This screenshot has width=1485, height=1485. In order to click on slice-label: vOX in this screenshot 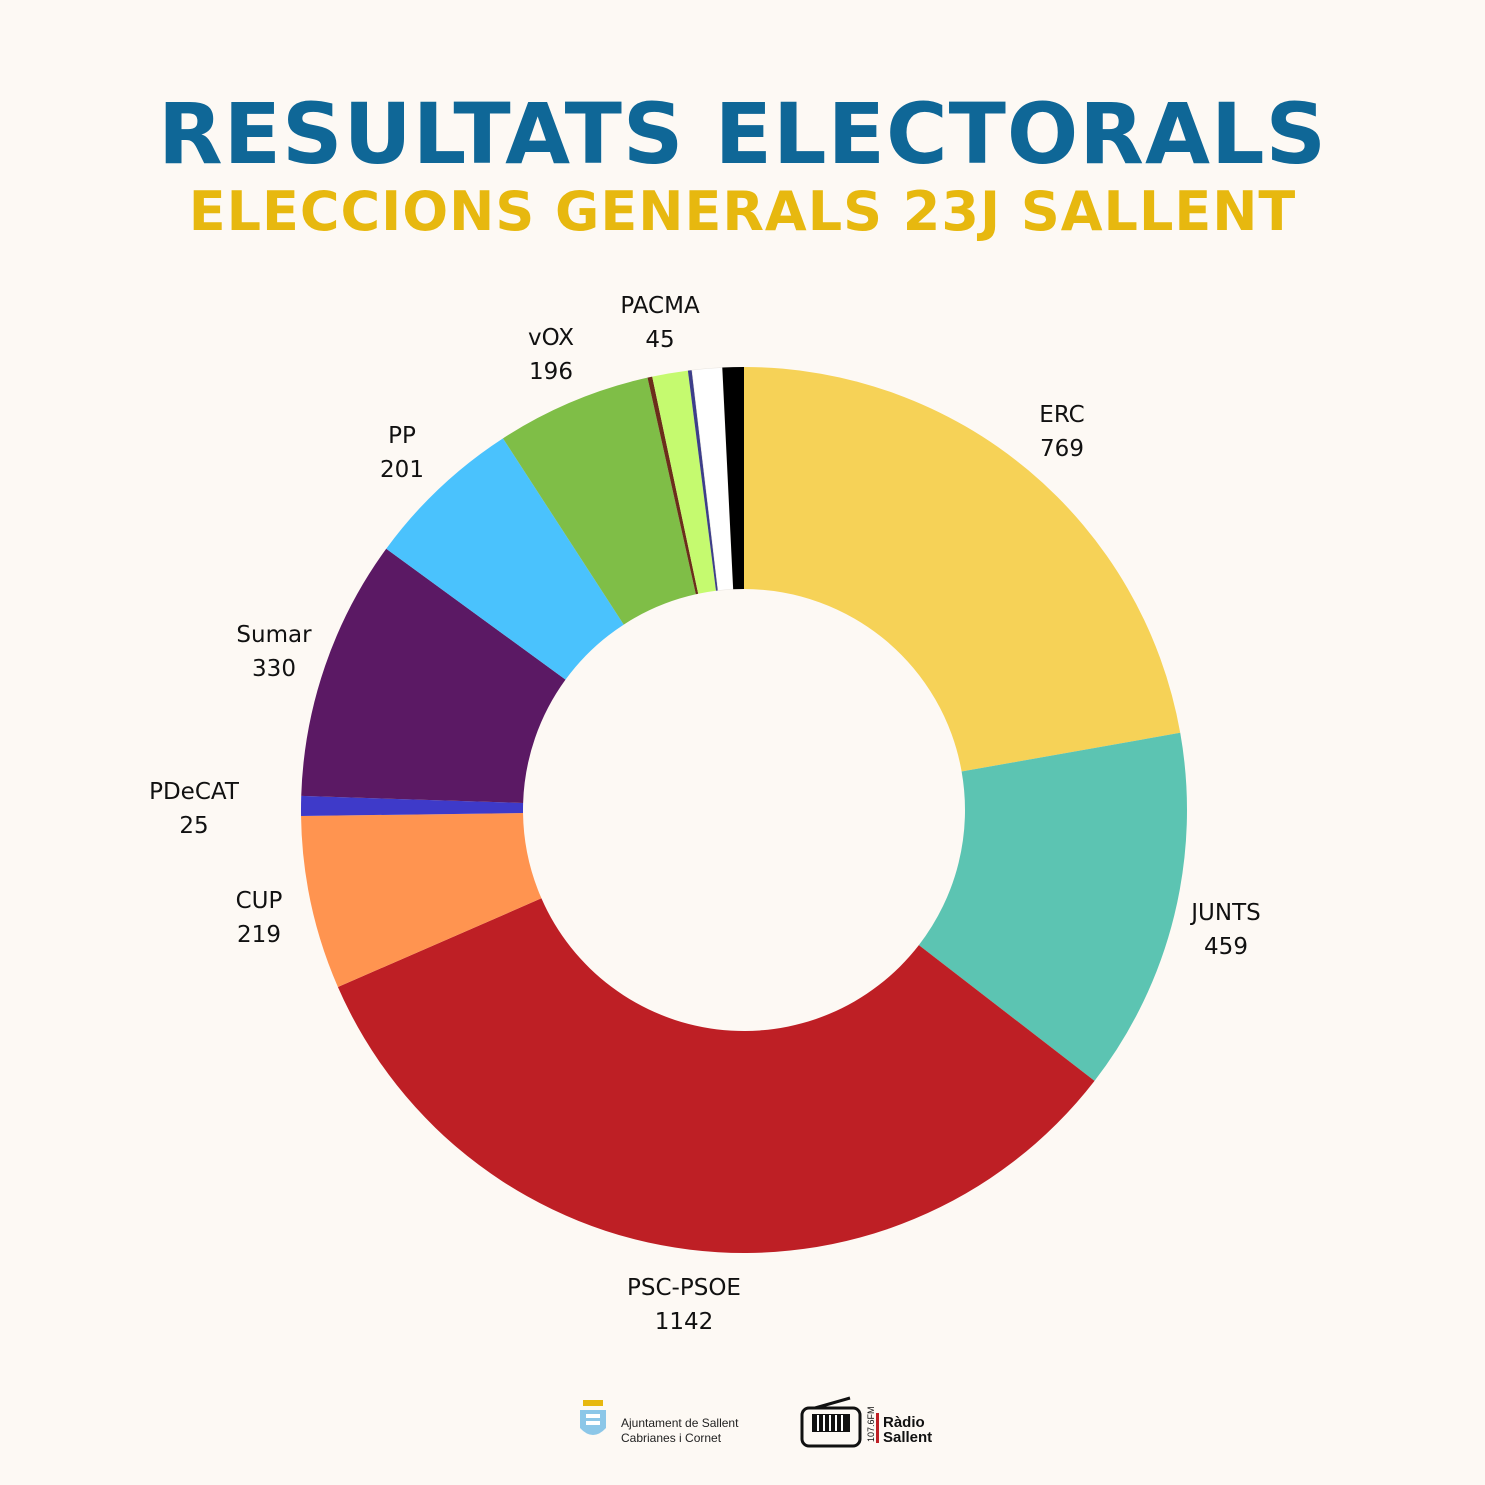, I will do `click(551, 338)`.